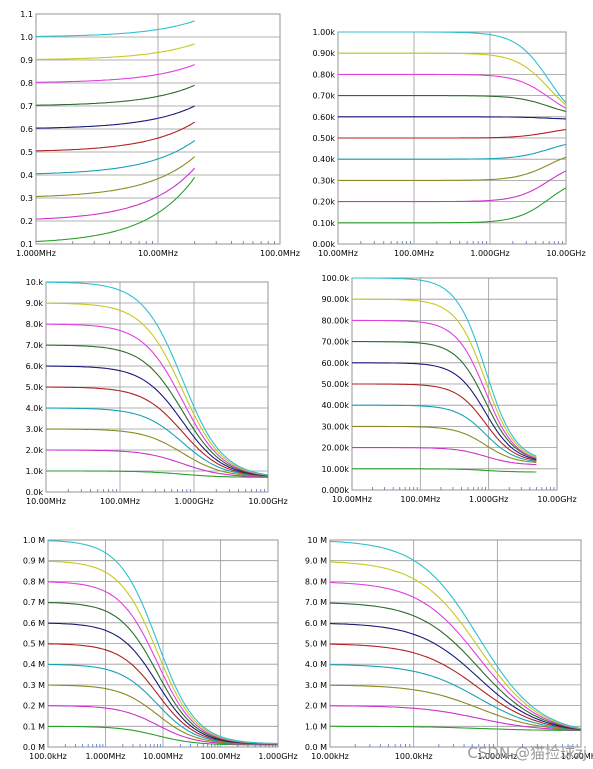 This screenshot has height=769, width=593. Describe the element at coordinates (26, 175) in the screenshot. I see `y-tick-label: 0.4` at that location.